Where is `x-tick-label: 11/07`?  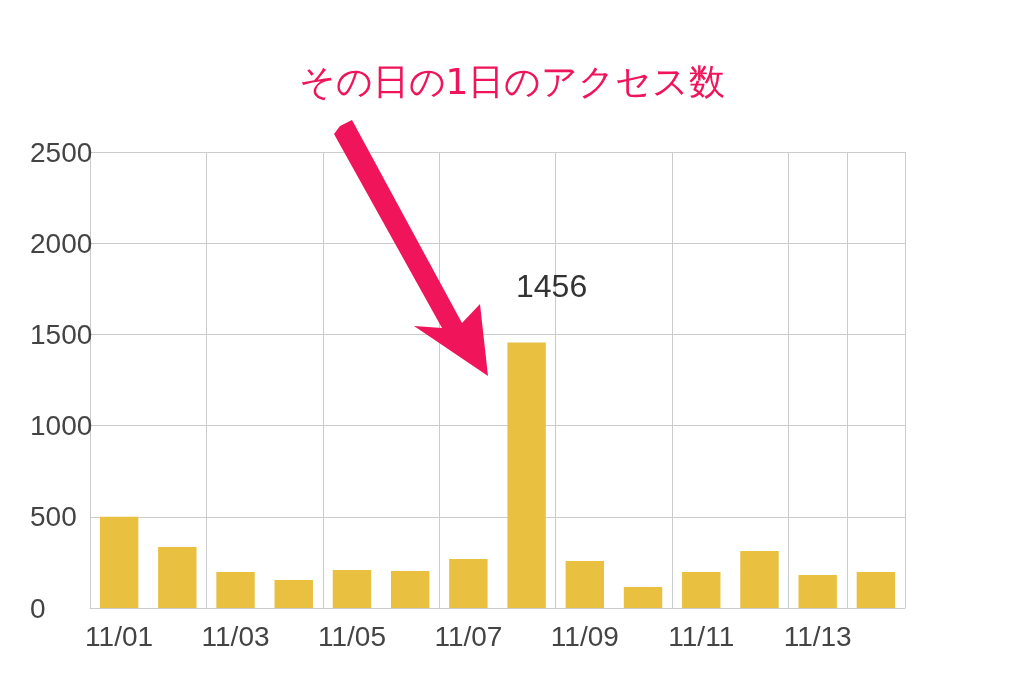 x-tick-label: 11/07 is located at coordinates (468, 636).